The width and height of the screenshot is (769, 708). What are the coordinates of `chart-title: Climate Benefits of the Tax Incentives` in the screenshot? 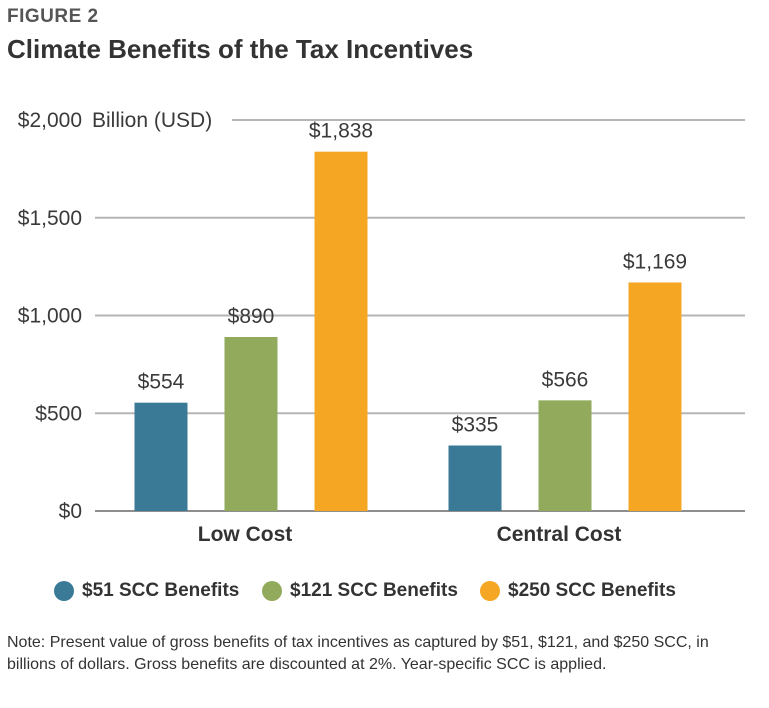 It's located at (240, 49).